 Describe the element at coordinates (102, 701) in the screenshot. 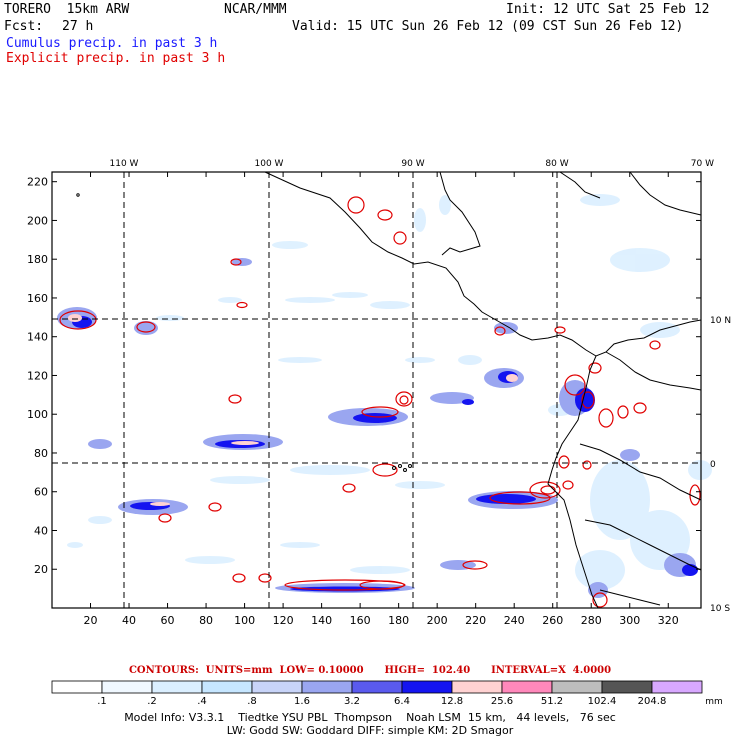

I see `legend-label: .1` at that location.